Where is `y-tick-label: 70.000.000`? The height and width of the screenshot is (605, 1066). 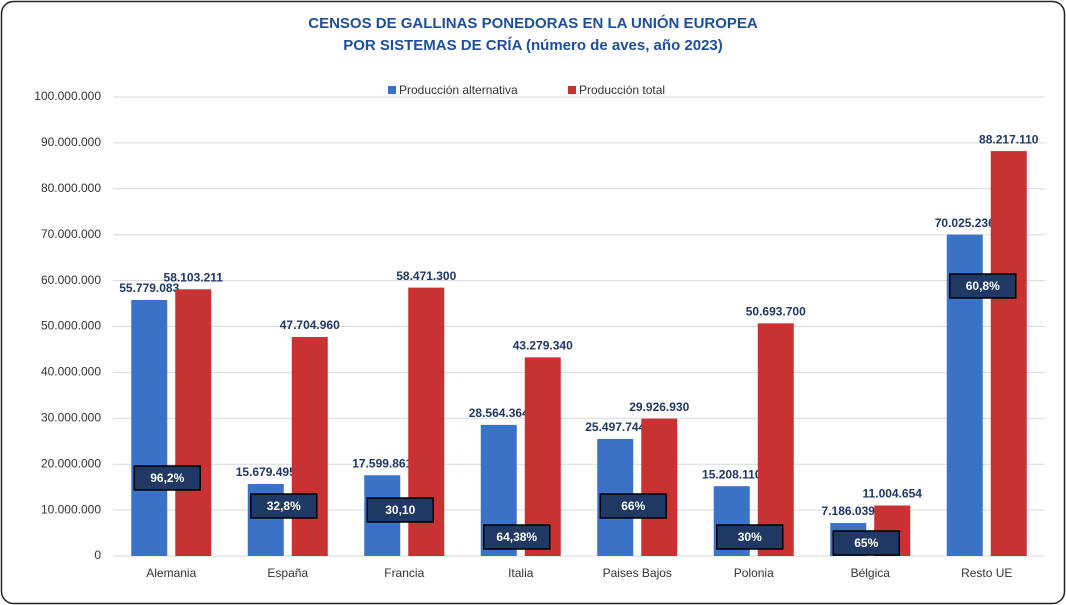 y-tick-label: 70.000.000 is located at coordinates (71, 234).